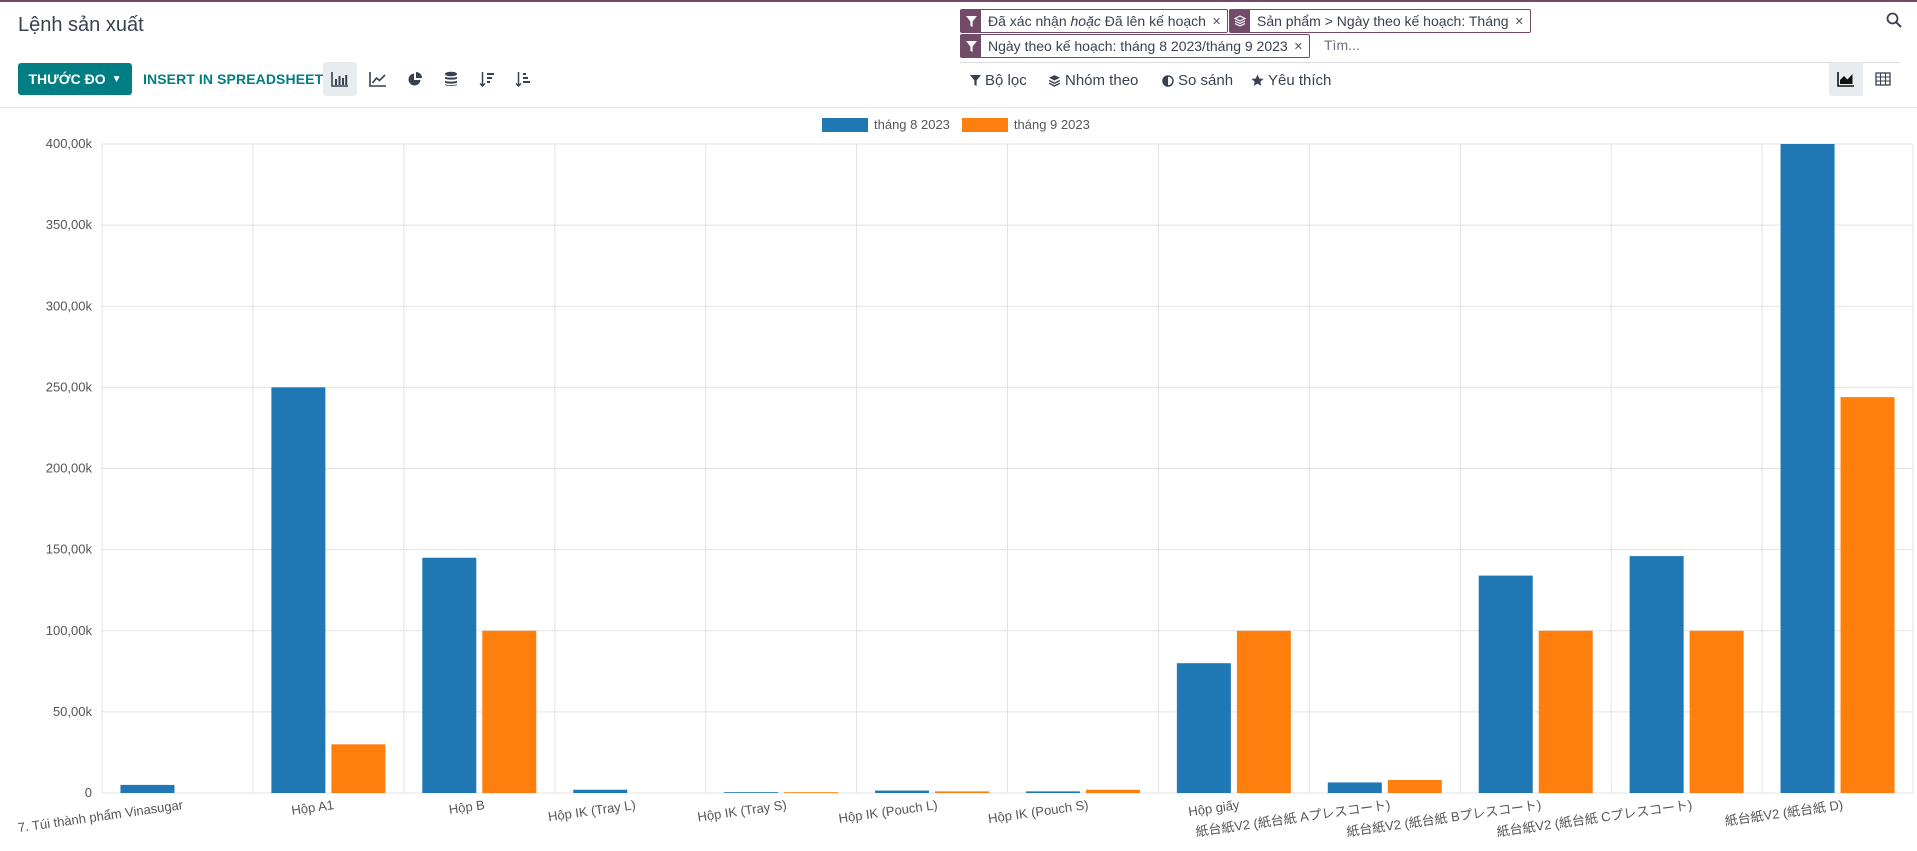  What do you see at coordinates (467, 807) in the screenshot?
I see `x-tick-label: Hộp B` at bounding box center [467, 807].